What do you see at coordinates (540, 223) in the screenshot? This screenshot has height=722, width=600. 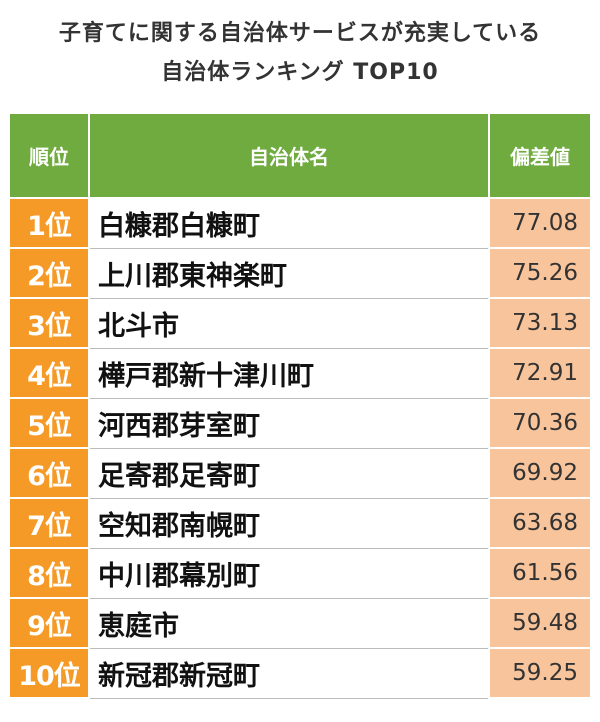 I see `deviation-score: 77.08` at bounding box center [540, 223].